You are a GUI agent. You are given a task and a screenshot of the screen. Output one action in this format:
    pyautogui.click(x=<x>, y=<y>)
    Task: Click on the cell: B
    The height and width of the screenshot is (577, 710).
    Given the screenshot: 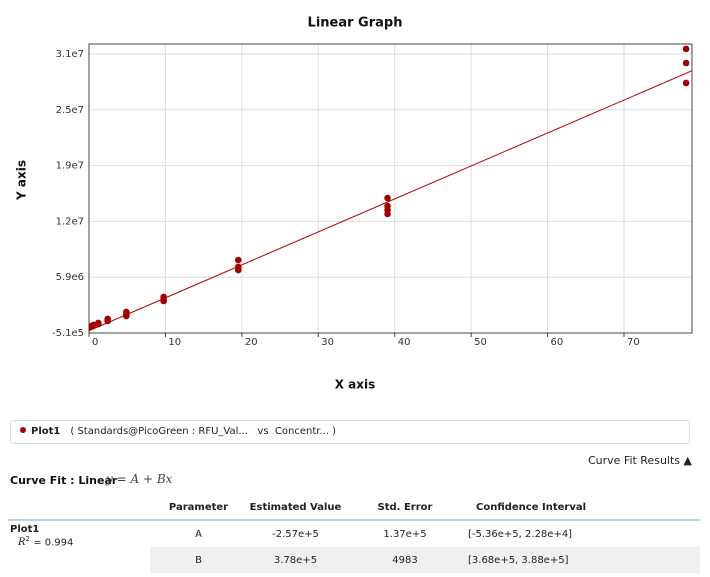 What is the action you would take?
    pyautogui.click(x=198, y=560)
    